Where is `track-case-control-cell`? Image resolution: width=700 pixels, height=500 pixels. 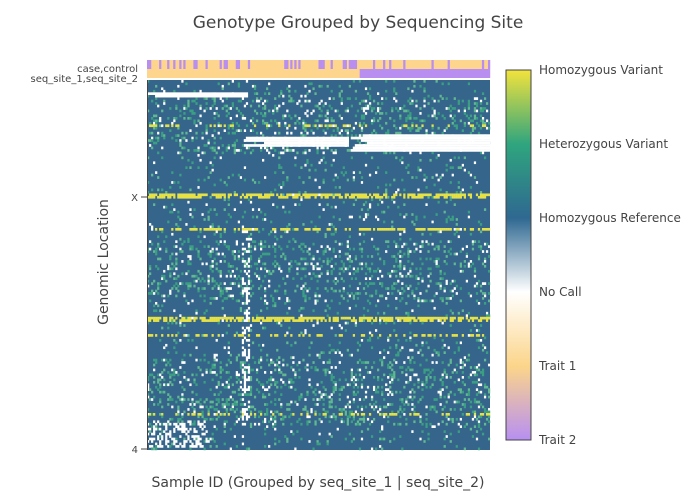 track-case-control-cell is located at coordinates (404, 64).